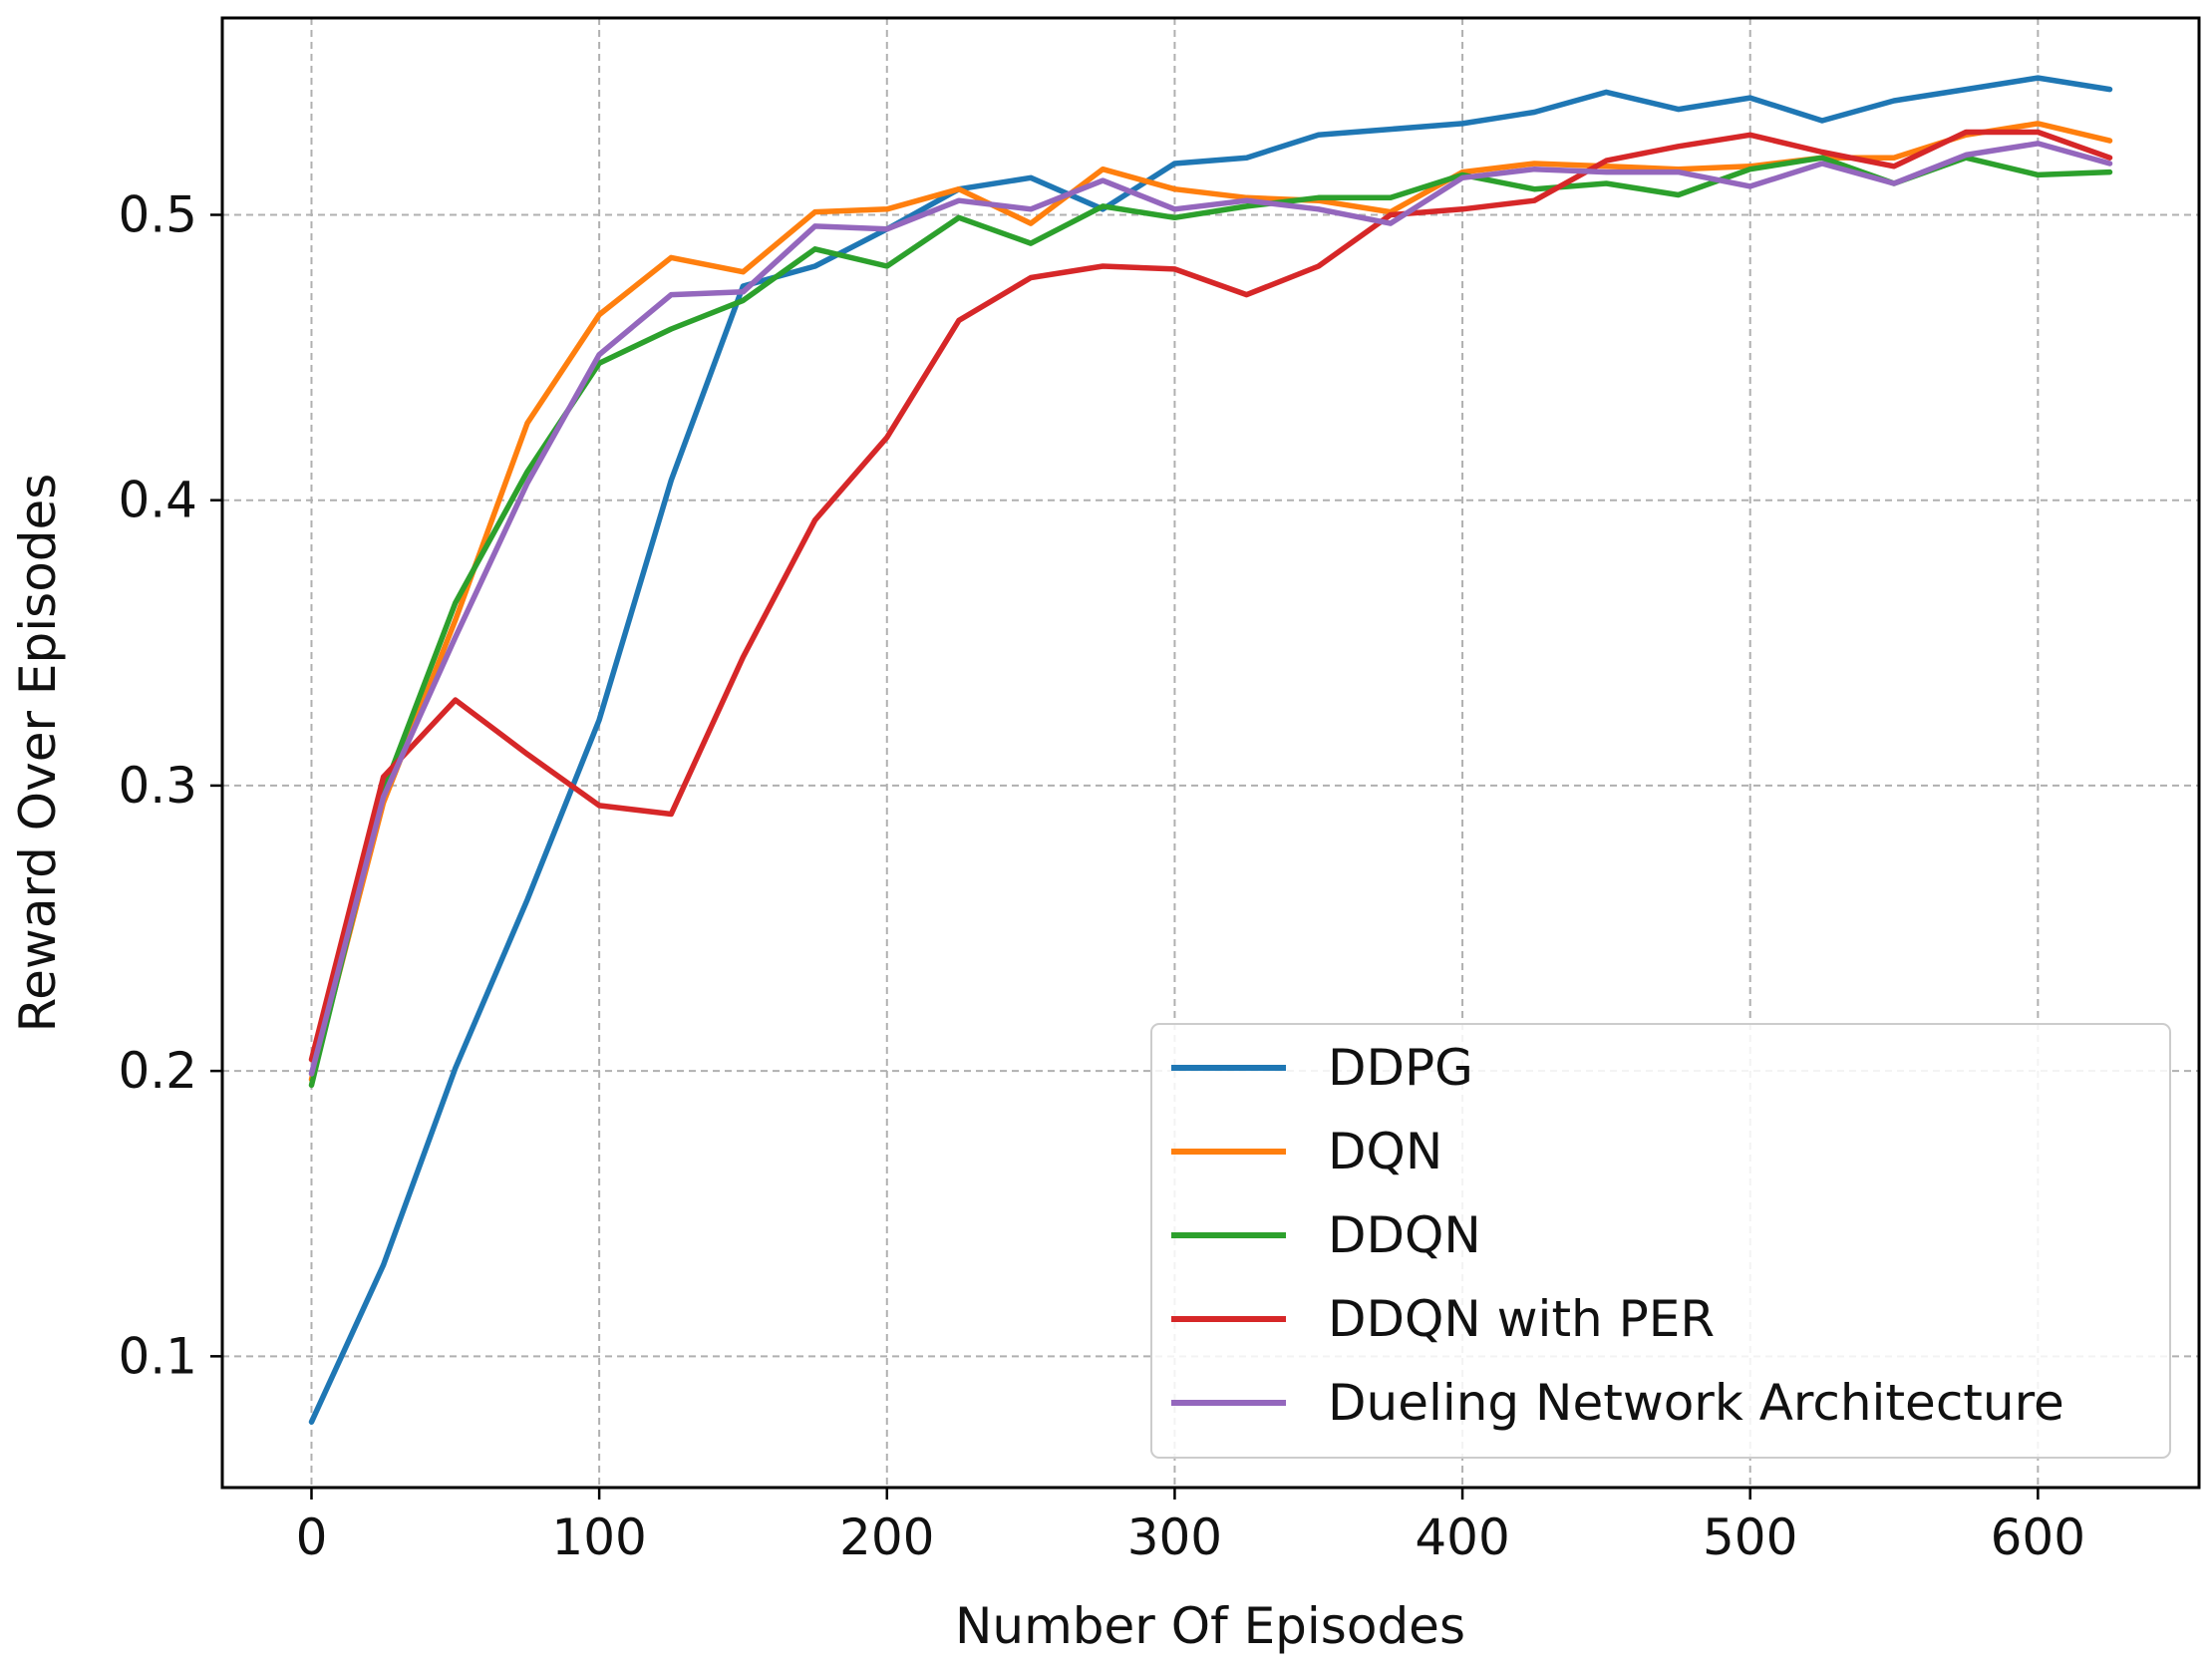 The image size is (2212, 1673). I want to click on x-tick-label: 300, so click(1174, 1537).